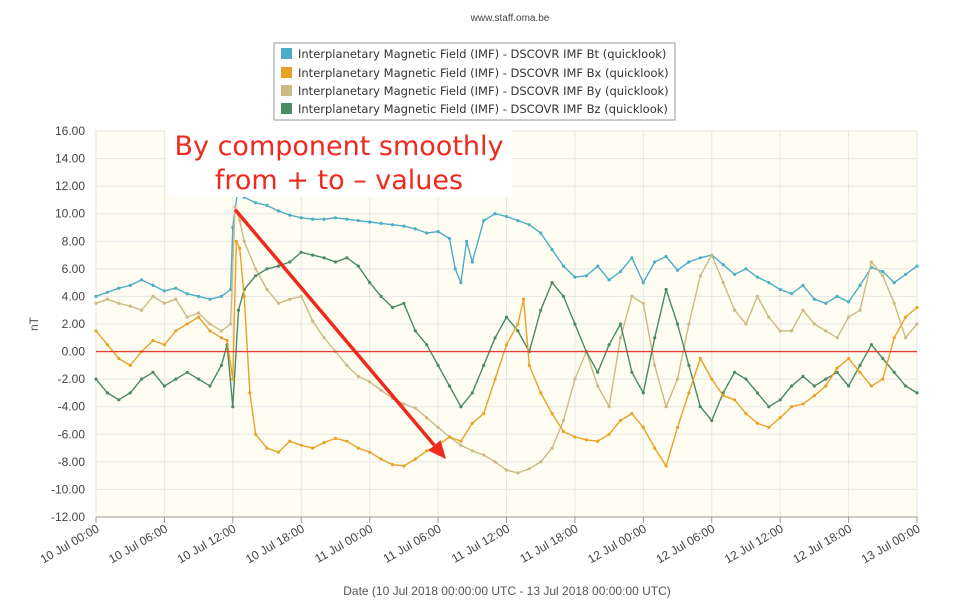  Describe the element at coordinates (70, 131) in the screenshot. I see `y-tick-label: 16.00` at that location.